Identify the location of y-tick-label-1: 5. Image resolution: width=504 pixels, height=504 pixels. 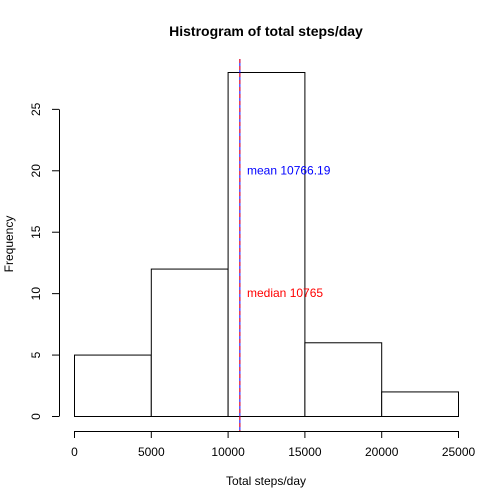
(36, 354).